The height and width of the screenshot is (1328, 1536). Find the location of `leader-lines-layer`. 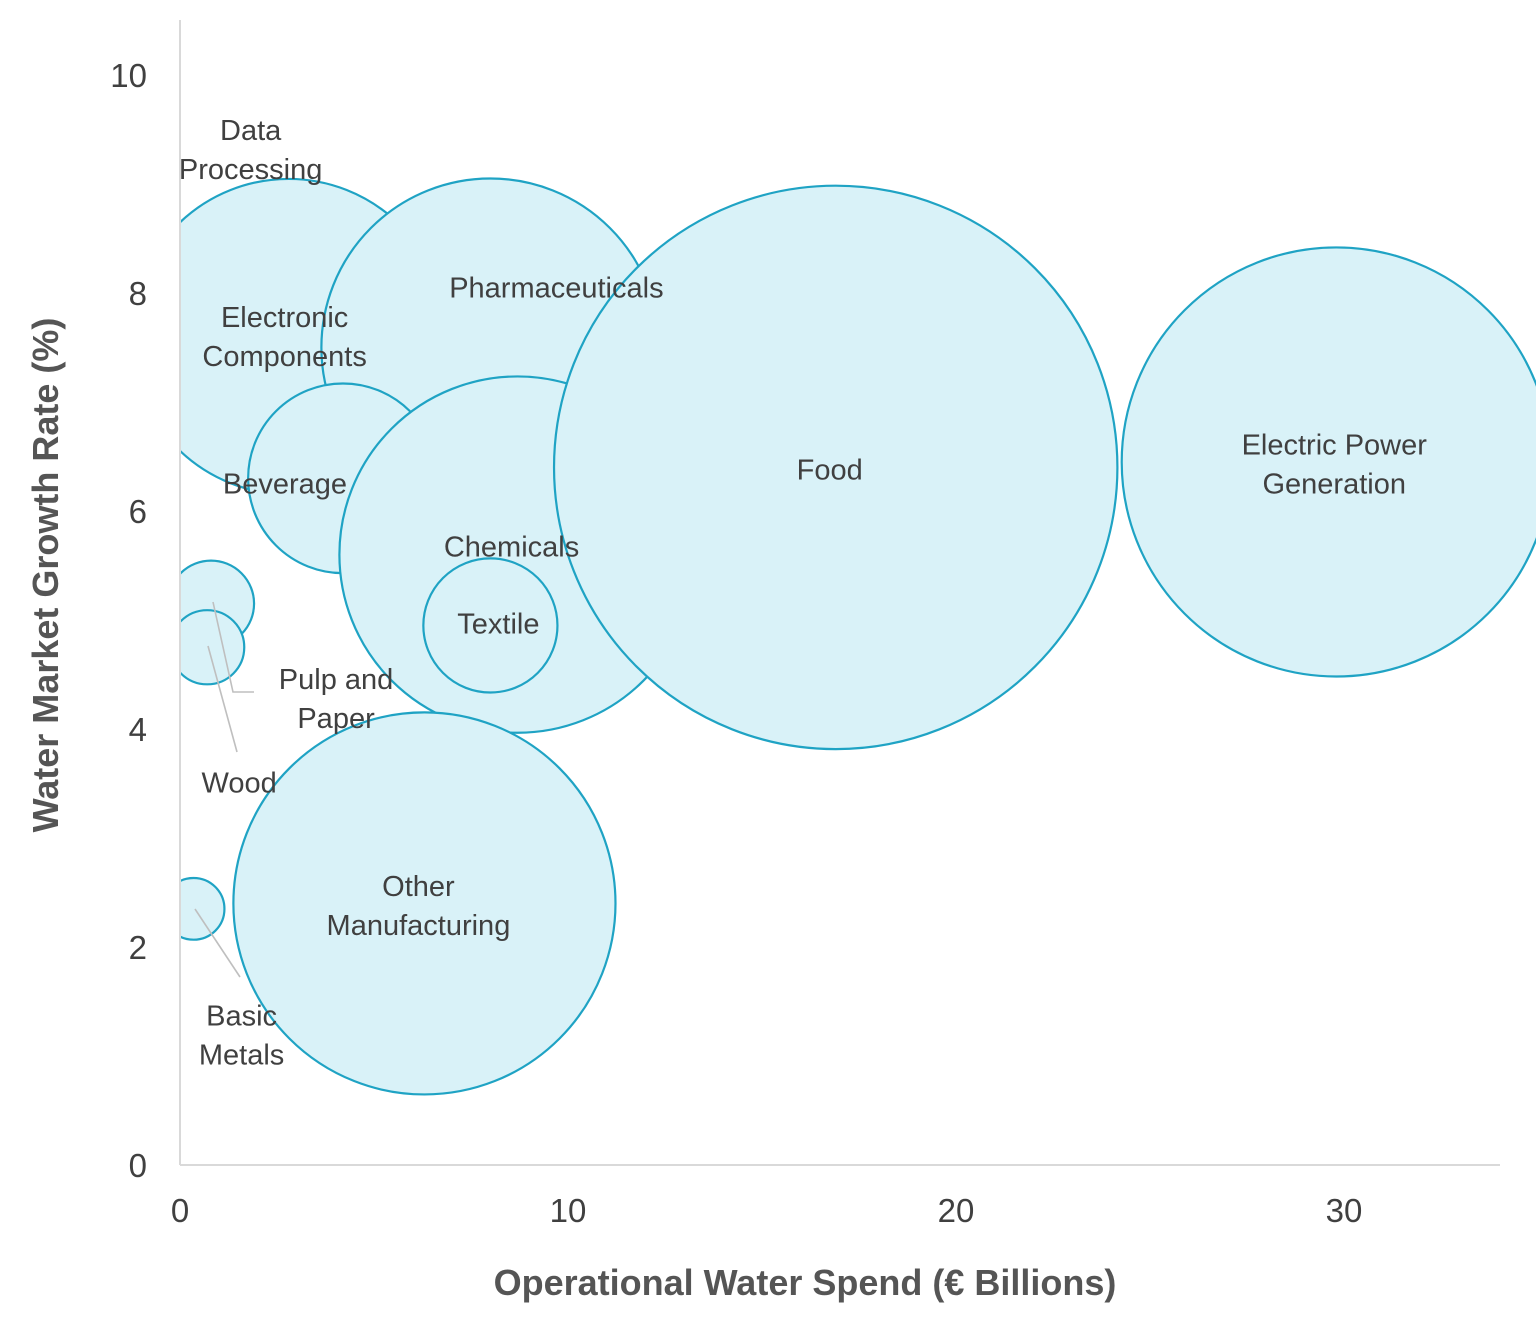

leader-lines-layer is located at coordinates (224, 789).